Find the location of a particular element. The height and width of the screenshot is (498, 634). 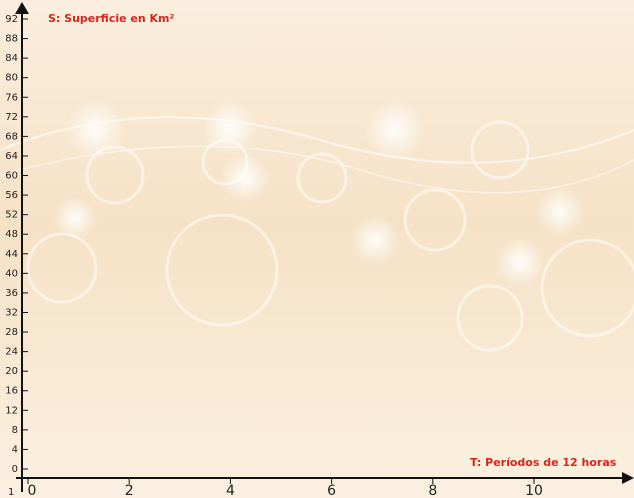

x-tick-label: 6 is located at coordinates (331, 490).